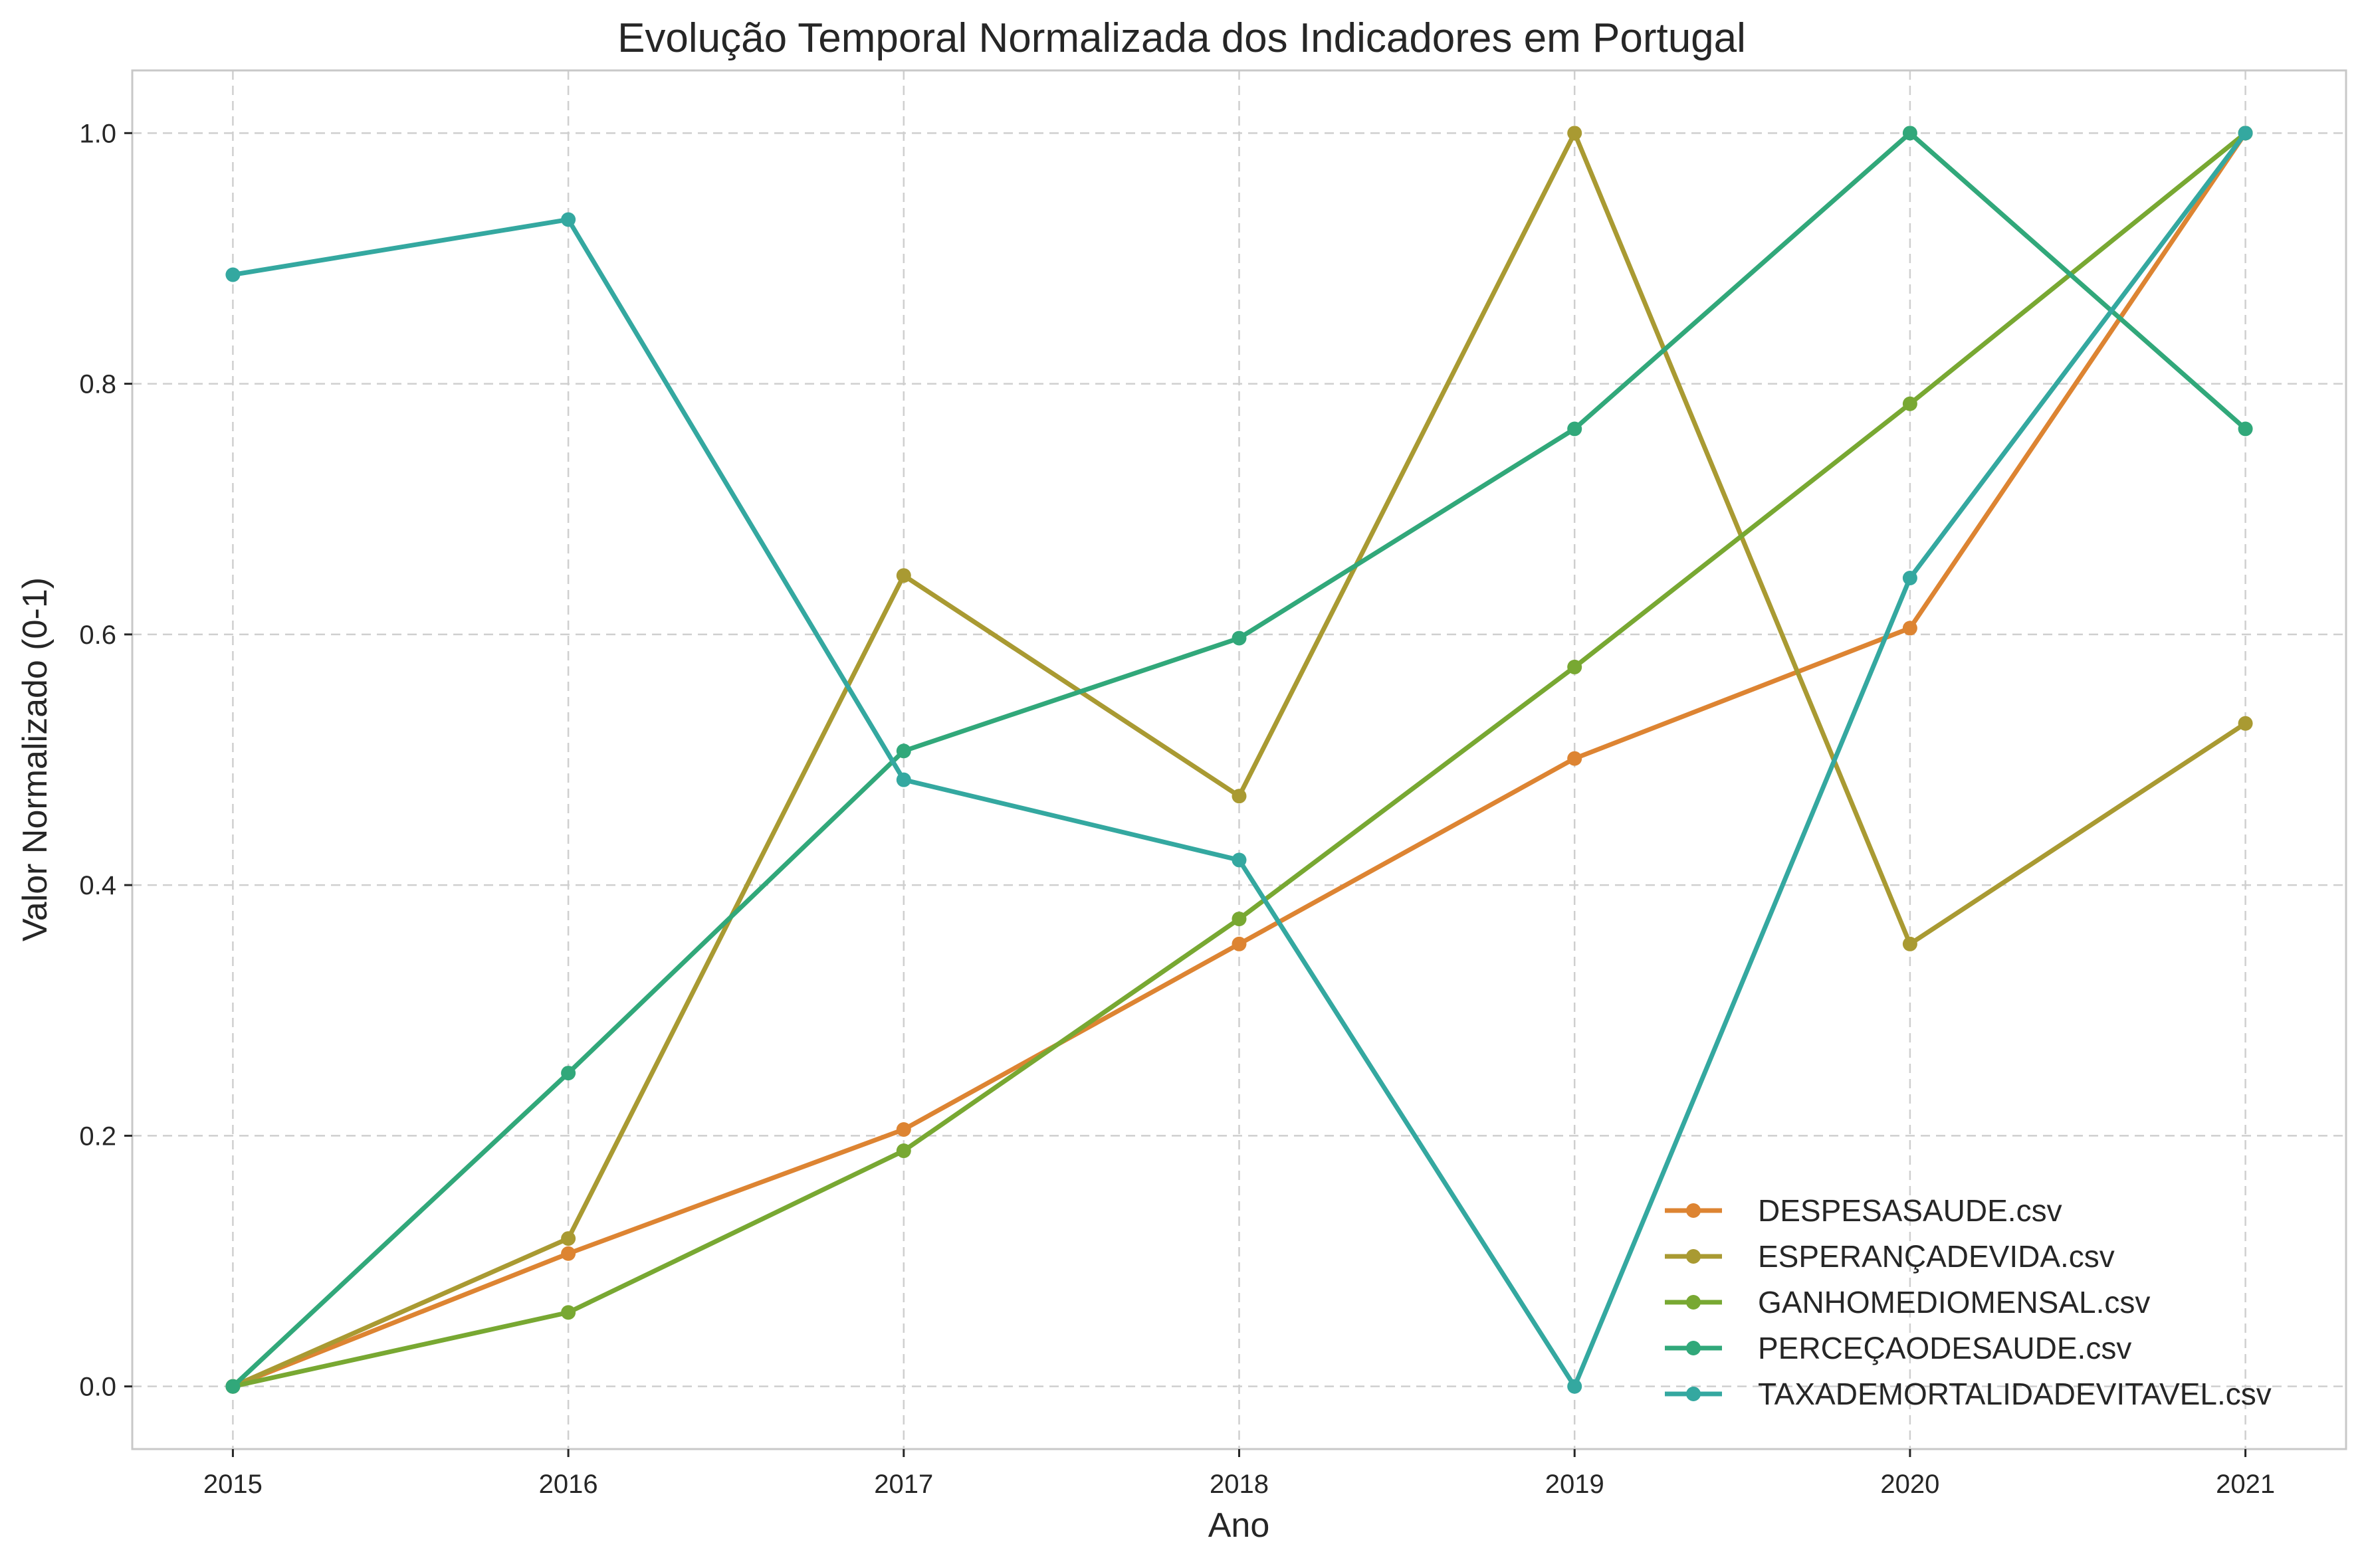  What do you see at coordinates (1910, 1210) in the screenshot?
I see `legend-label: DESPESASAUDE.csv` at bounding box center [1910, 1210].